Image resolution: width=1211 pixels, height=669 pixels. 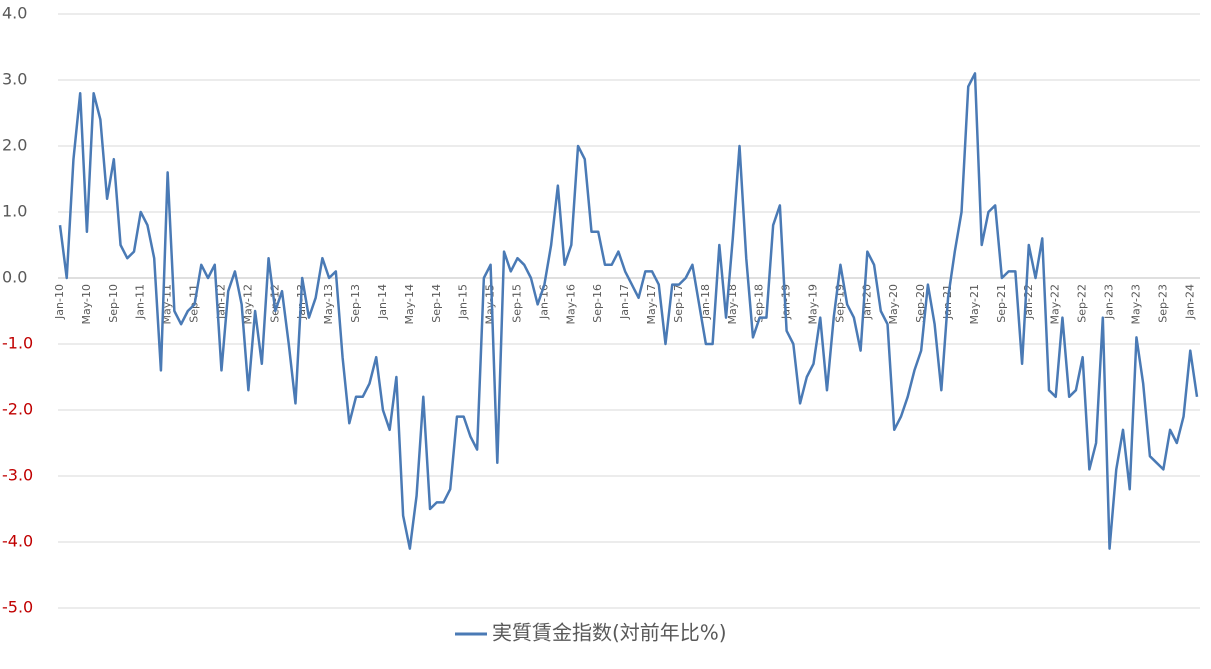 I want to click on x-tick-label: Jan-10, so click(x=59, y=302).